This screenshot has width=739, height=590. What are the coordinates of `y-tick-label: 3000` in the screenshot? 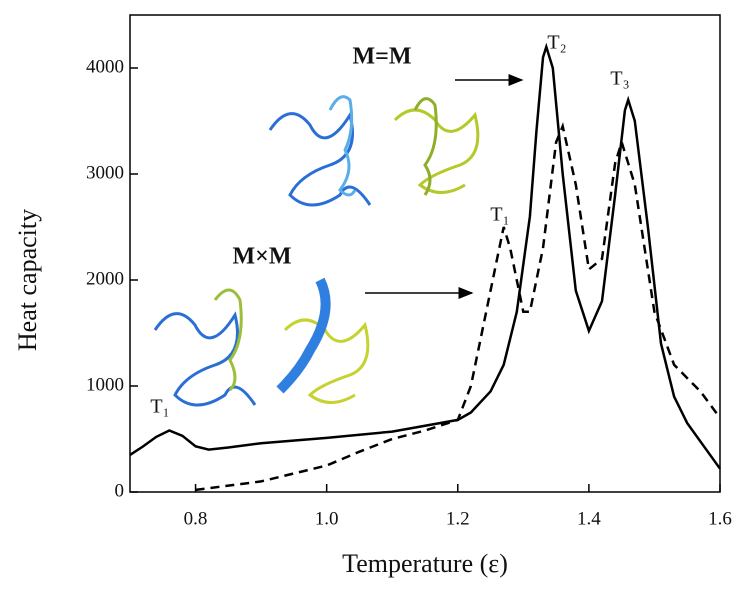 It's located at (105, 172).